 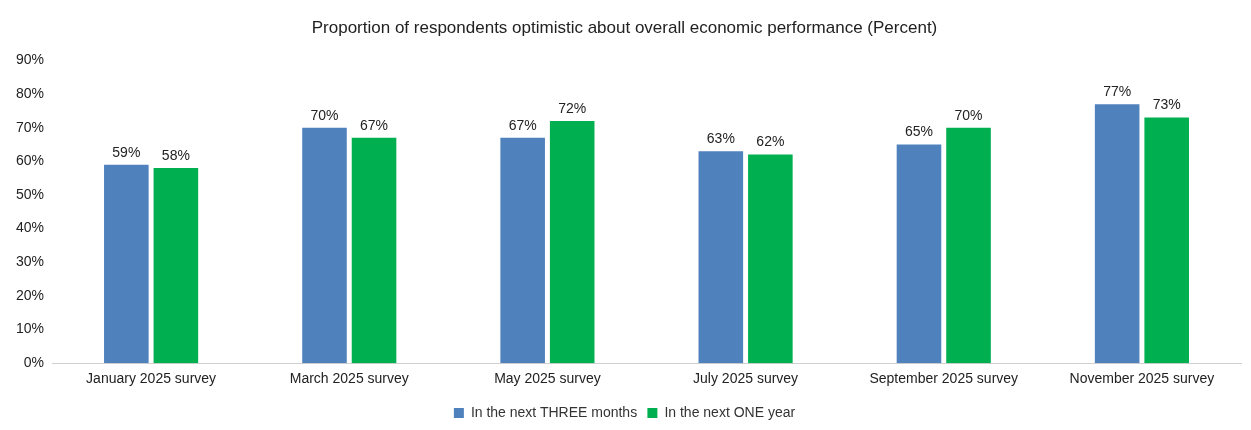 I want to click on data-label: 59%, so click(x=126, y=151).